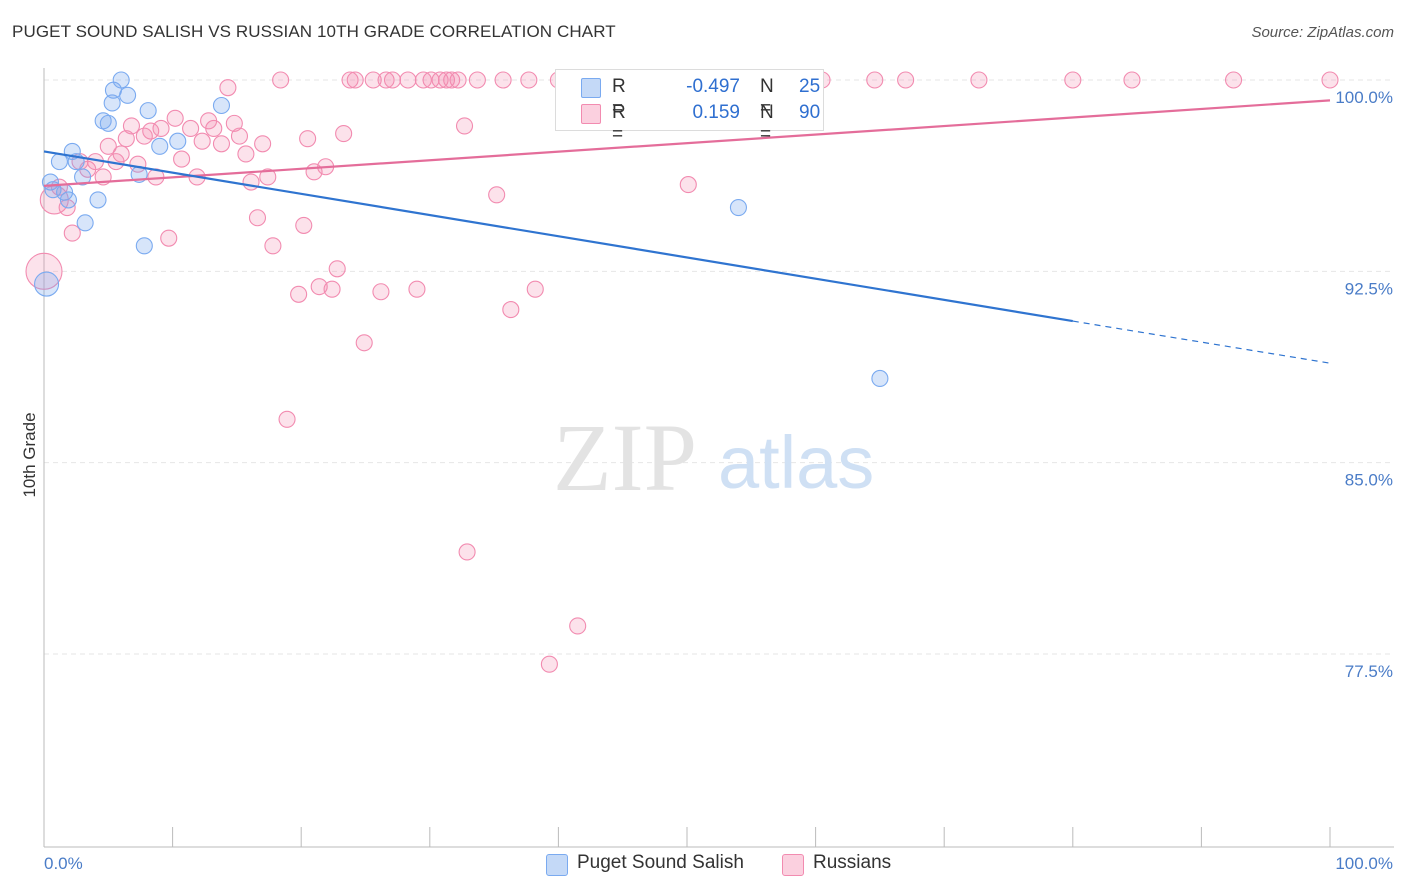 This screenshot has height=892, width=1406. What do you see at coordinates (1201, 342) in the screenshot?
I see `trend-line-extension` at bounding box center [1201, 342].